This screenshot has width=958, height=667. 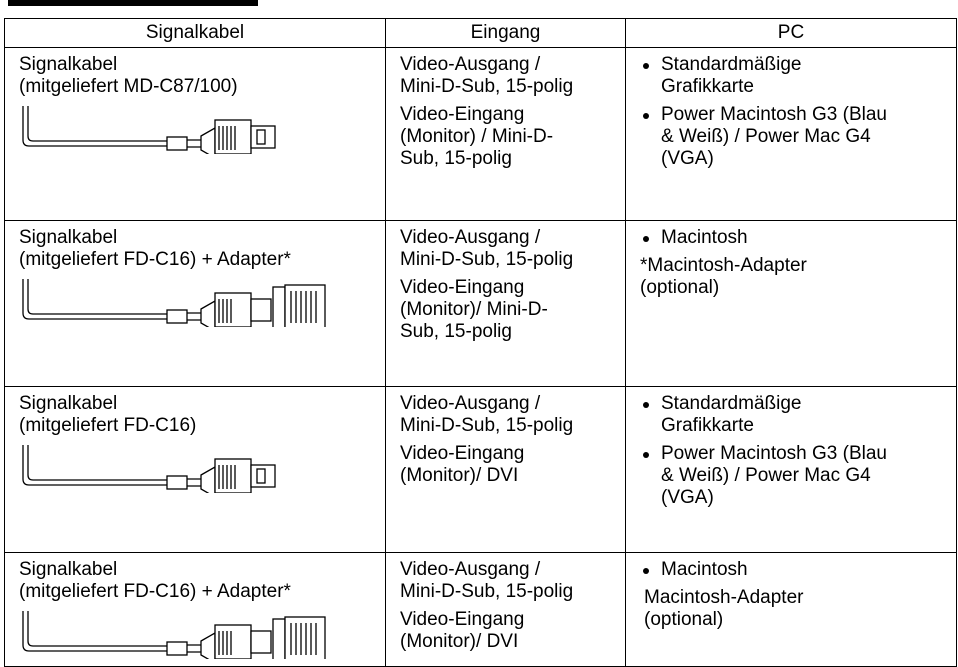 I want to click on text-line: (mitgeliefert MD-C87/100), so click(x=128, y=86).